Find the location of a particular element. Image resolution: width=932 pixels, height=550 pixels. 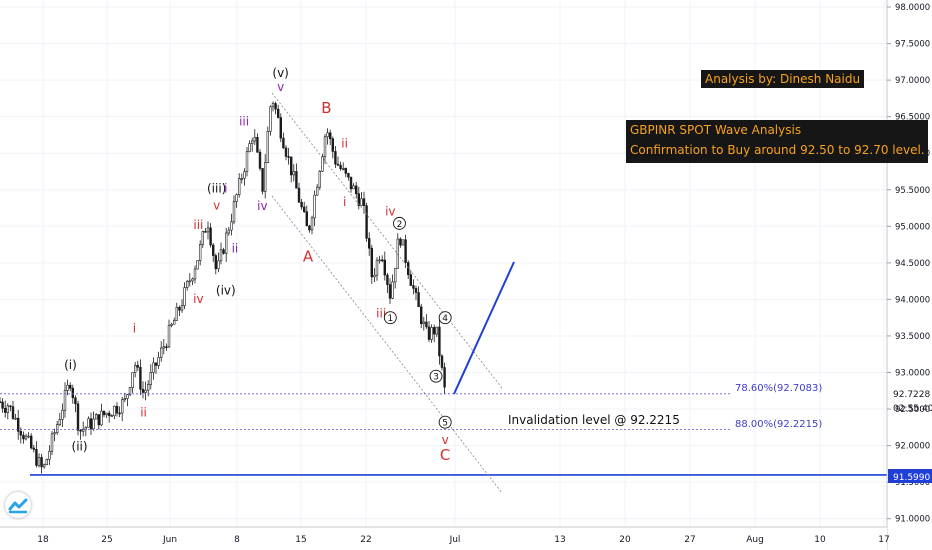

channel-lower-line is located at coordinates (387, 344).